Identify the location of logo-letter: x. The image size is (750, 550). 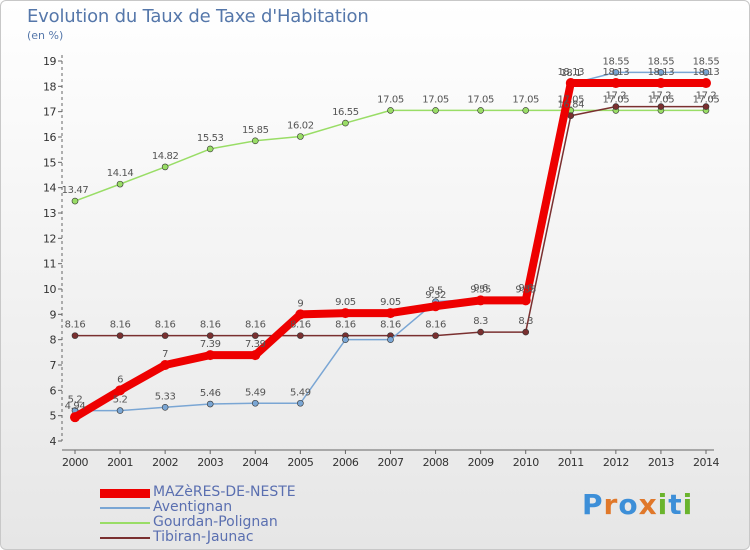
(648, 504).